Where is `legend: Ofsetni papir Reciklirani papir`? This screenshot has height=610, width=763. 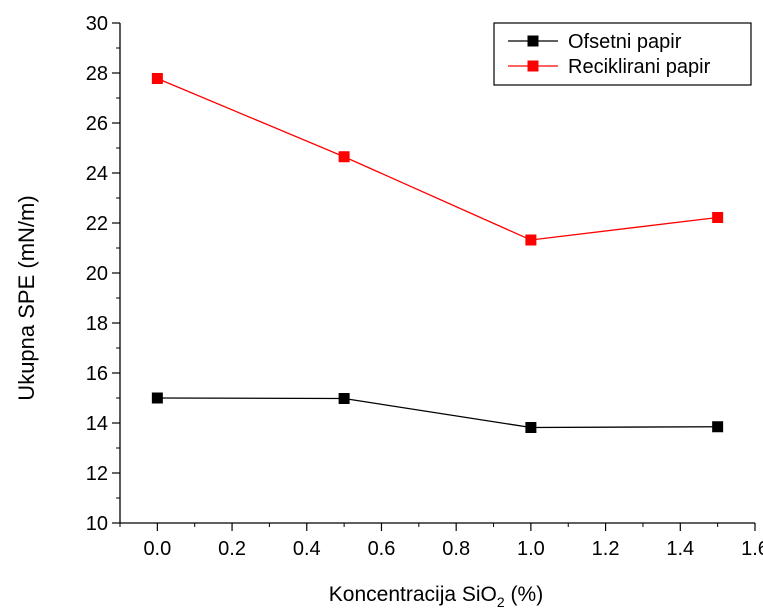 legend: Ofsetni papir Reciklirani papir is located at coordinates (622, 54).